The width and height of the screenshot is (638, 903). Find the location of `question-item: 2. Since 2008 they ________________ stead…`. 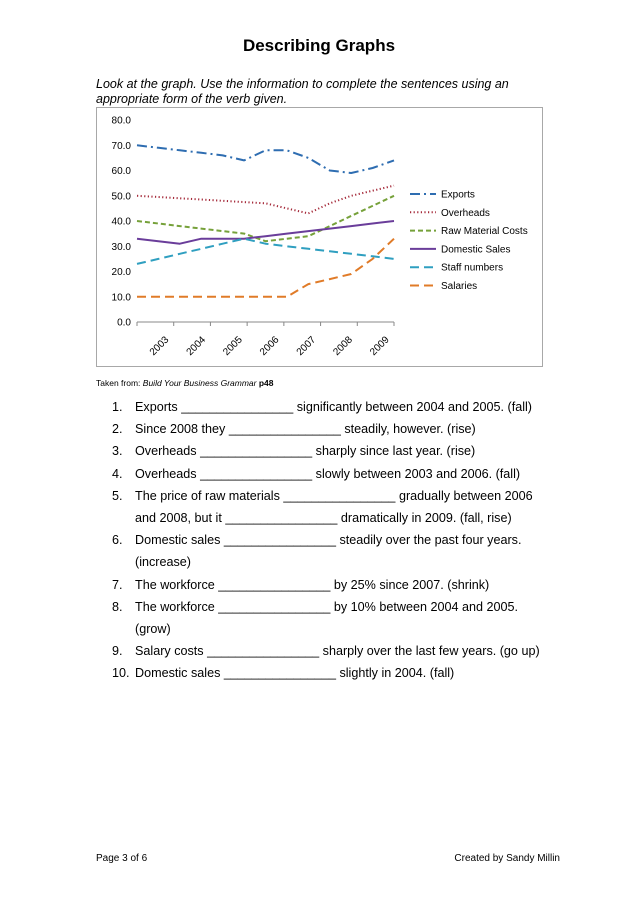

question-item: 2. Since 2008 they ________________ stead… is located at coordinates (332, 429).